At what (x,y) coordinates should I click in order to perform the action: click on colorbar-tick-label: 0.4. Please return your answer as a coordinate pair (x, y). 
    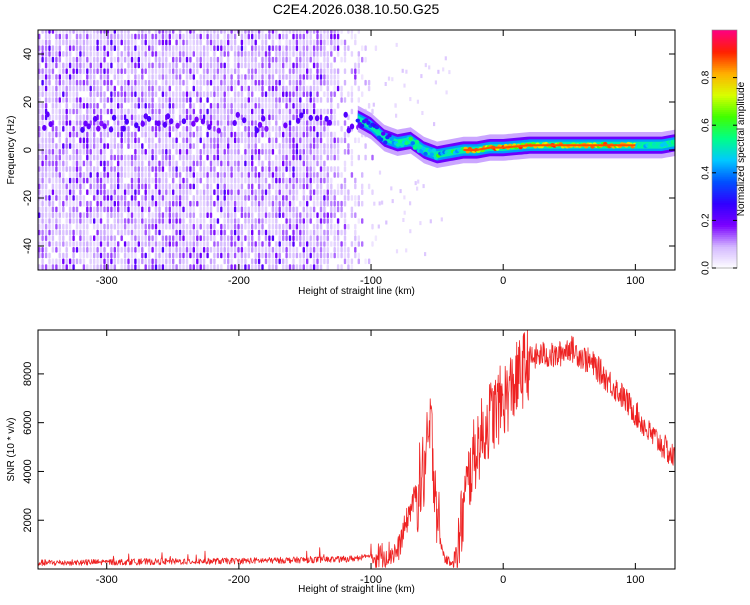
    Looking at the image, I should click on (706, 172).